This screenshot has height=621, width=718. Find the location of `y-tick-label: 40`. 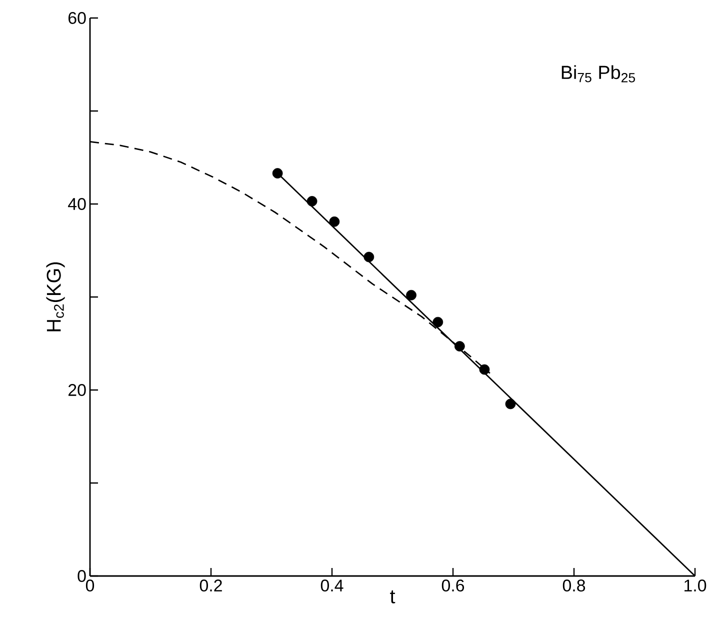

y-tick-label: 40 is located at coordinates (77, 204).